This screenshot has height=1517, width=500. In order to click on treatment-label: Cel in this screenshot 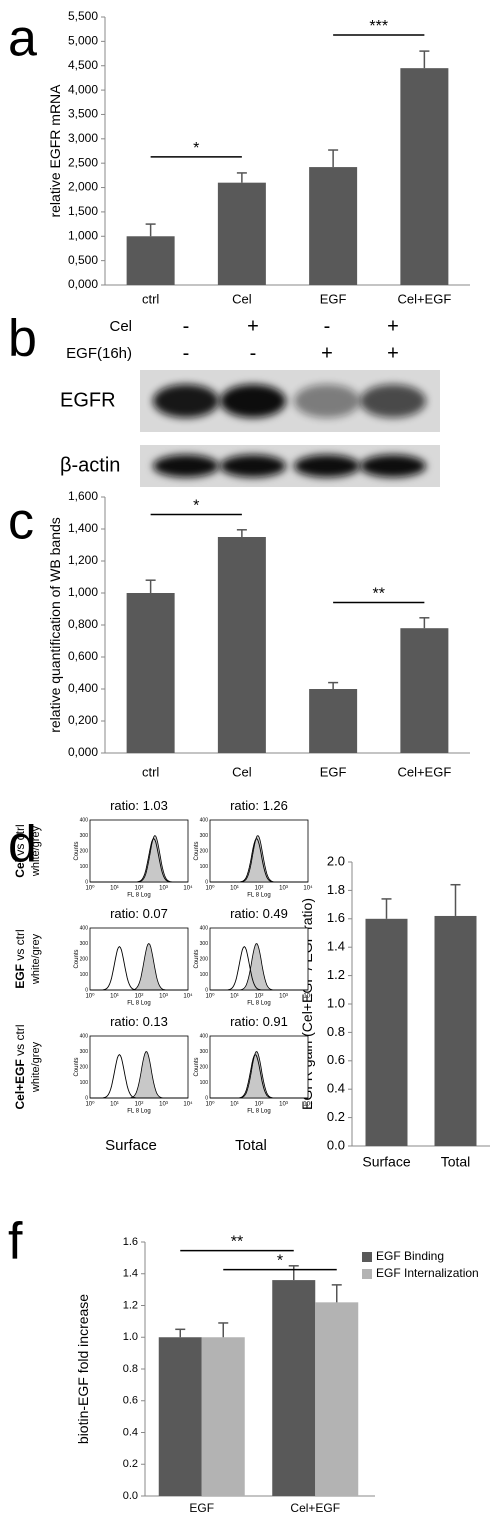, I will do `click(120, 326)`.